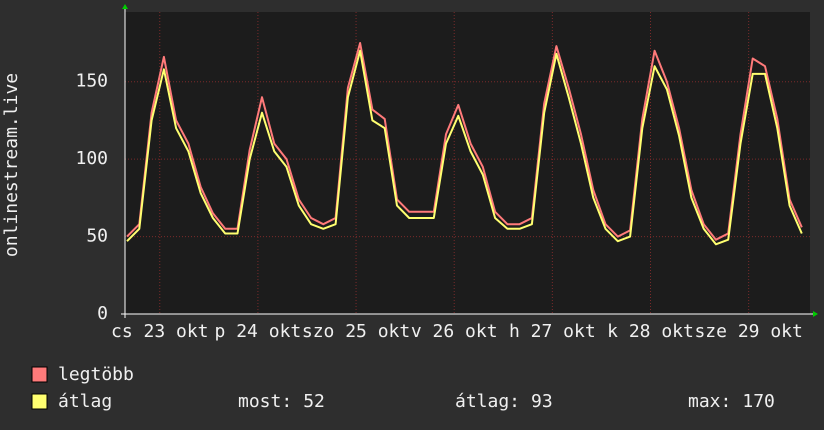 The image size is (824, 430). What do you see at coordinates (454, 331) in the screenshot?
I see `x-tick-label: v 26 okt` at bounding box center [454, 331].